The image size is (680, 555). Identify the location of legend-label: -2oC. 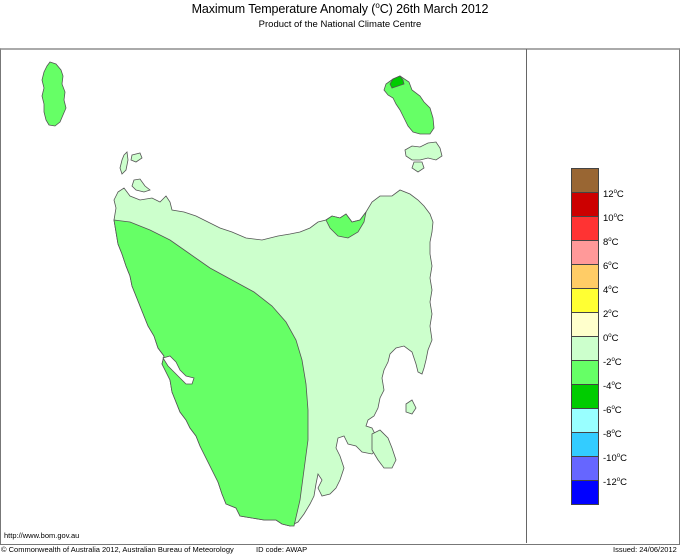
(612, 363).